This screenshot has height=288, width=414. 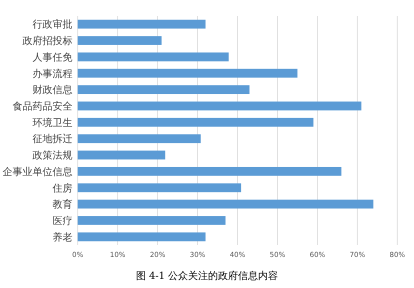 What do you see at coordinates (62, 204) in the screenshot?
I see `y-tick-label: 教育` at bounding box center [62, 204].